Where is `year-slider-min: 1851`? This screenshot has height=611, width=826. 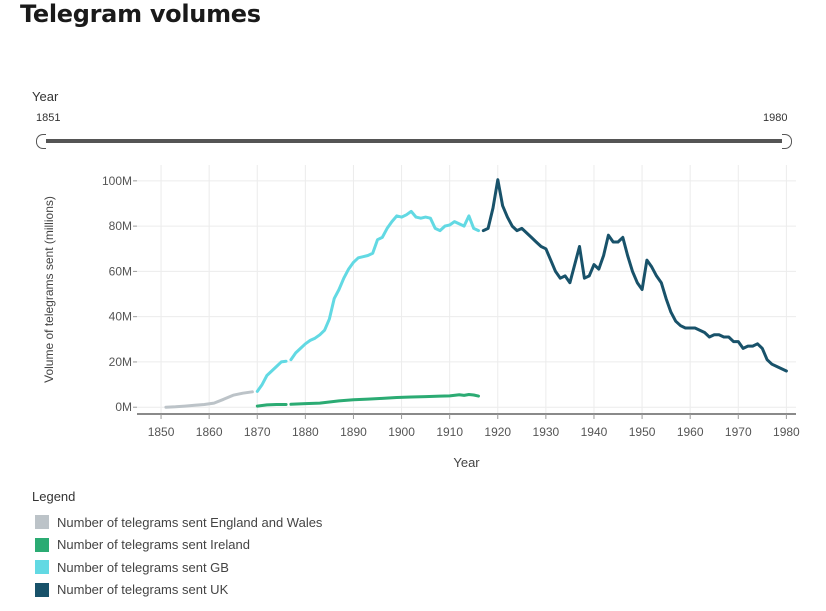 year-slider-min: 1851 is located at coordinates (48, 118).